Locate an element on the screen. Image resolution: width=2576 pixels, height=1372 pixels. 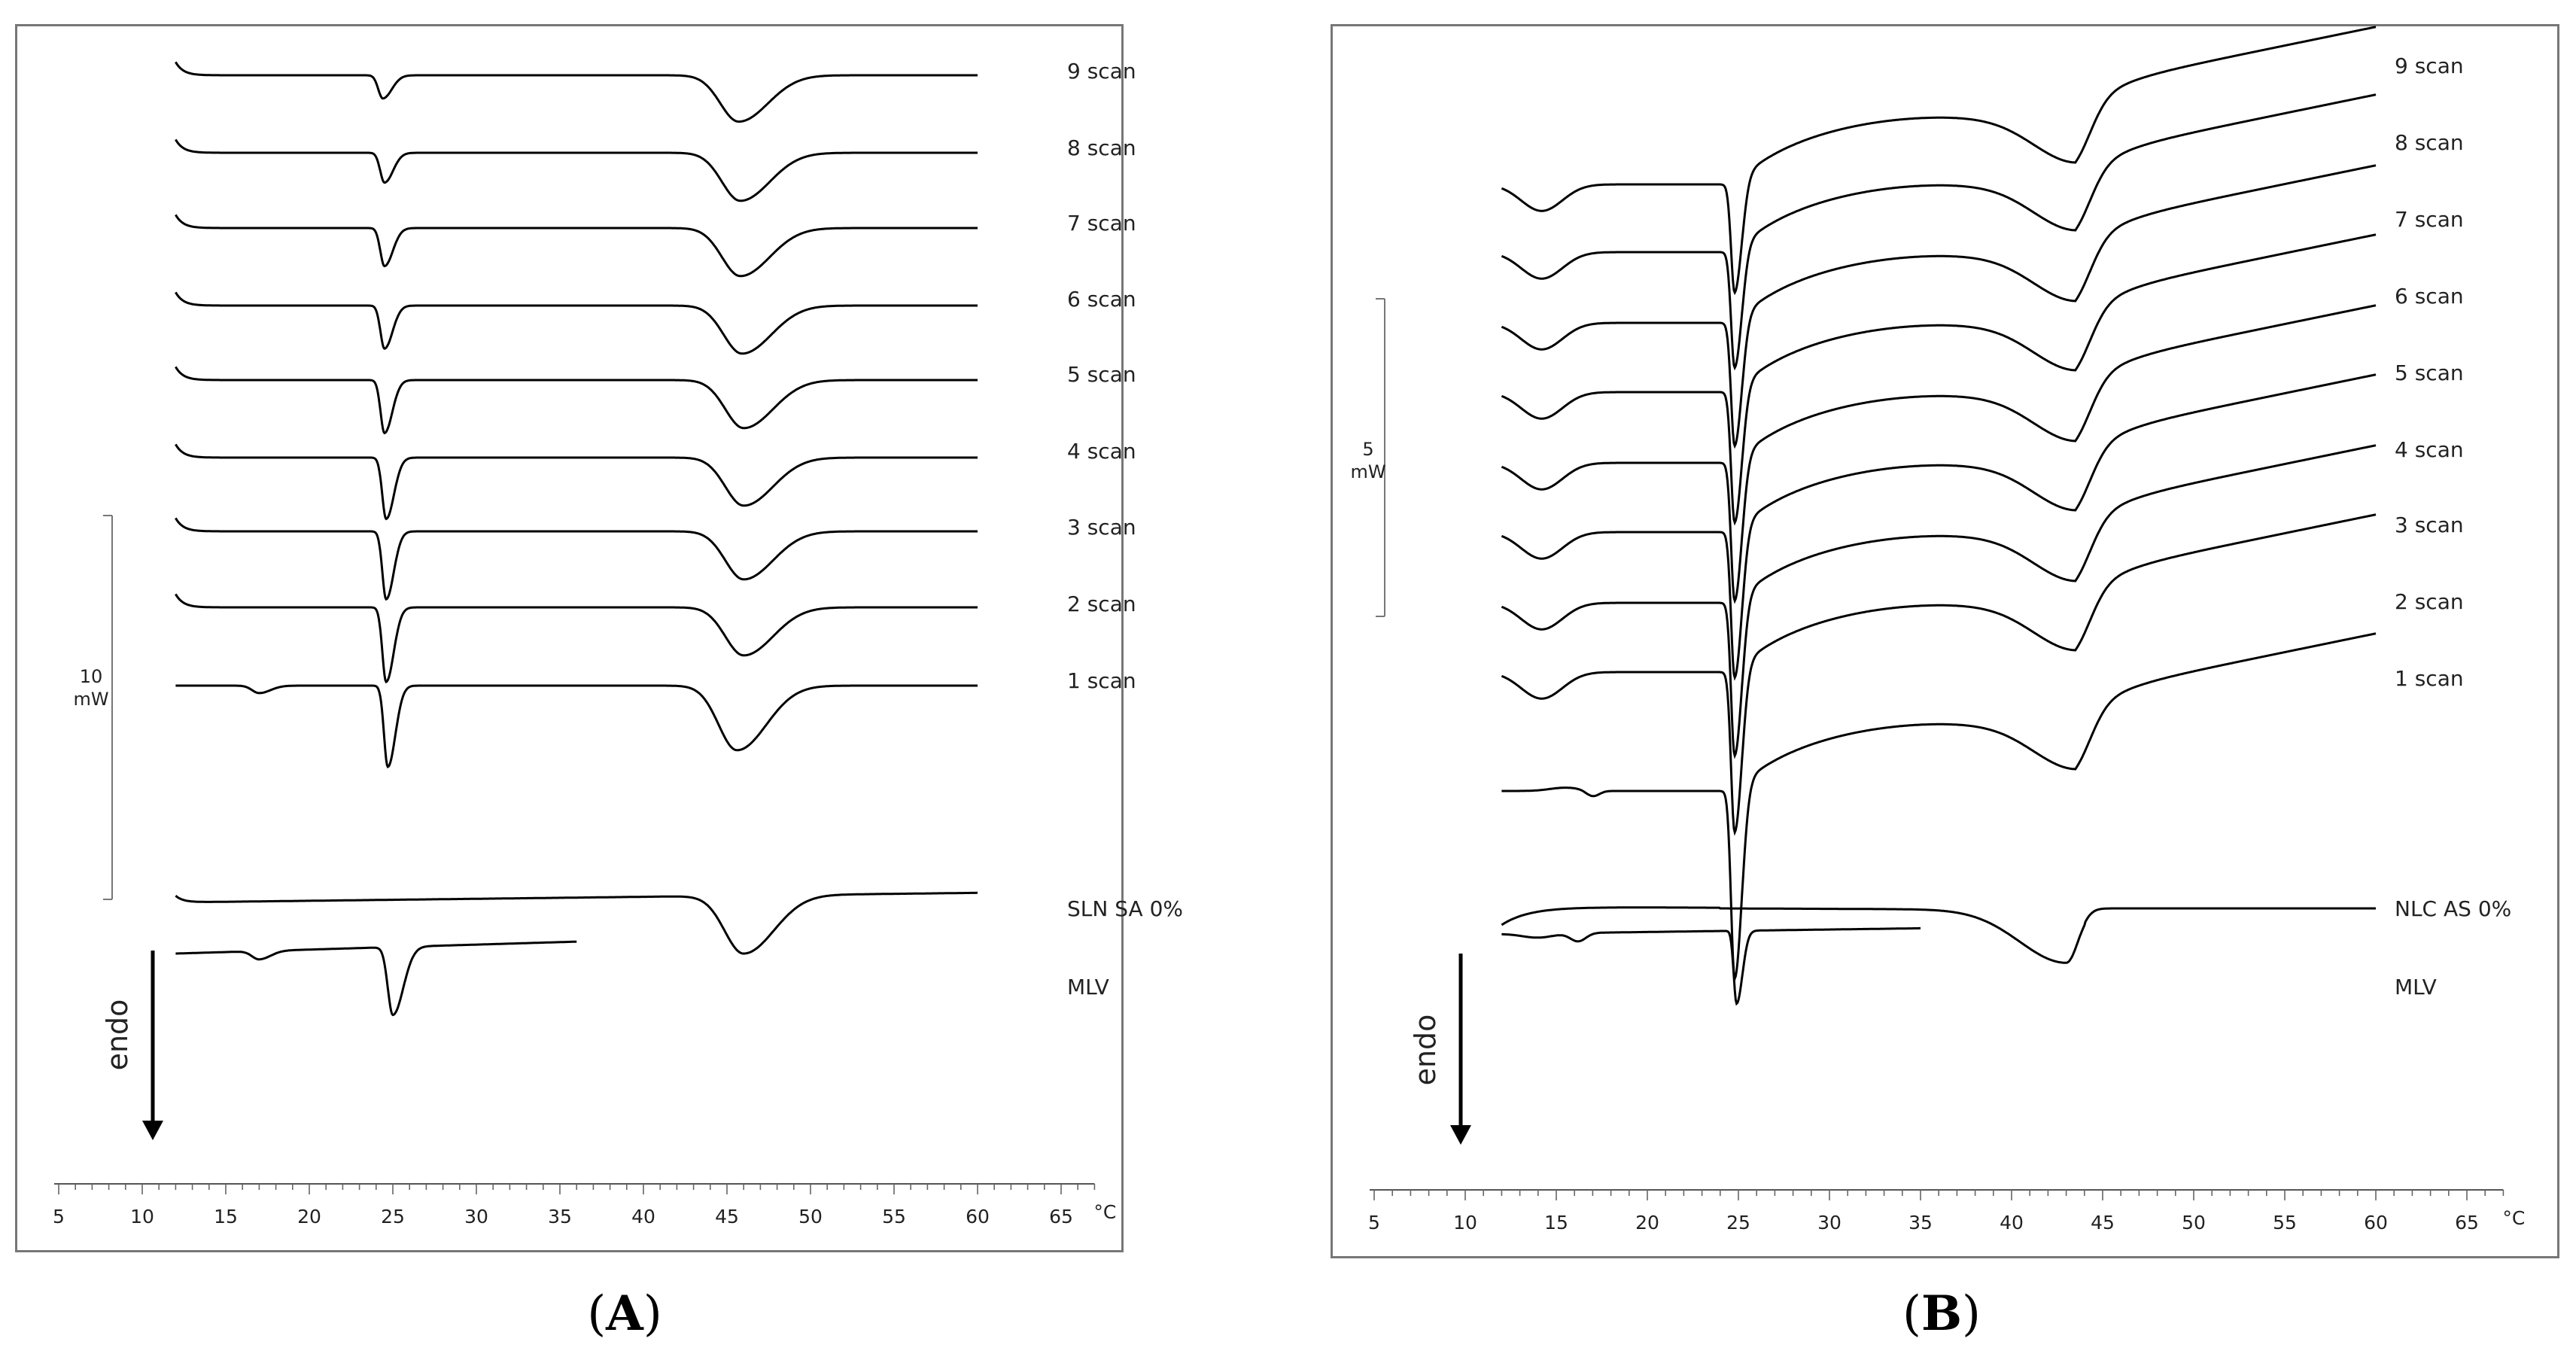
panel-b-caption: (B) is located at coordinates (1941, 1314).